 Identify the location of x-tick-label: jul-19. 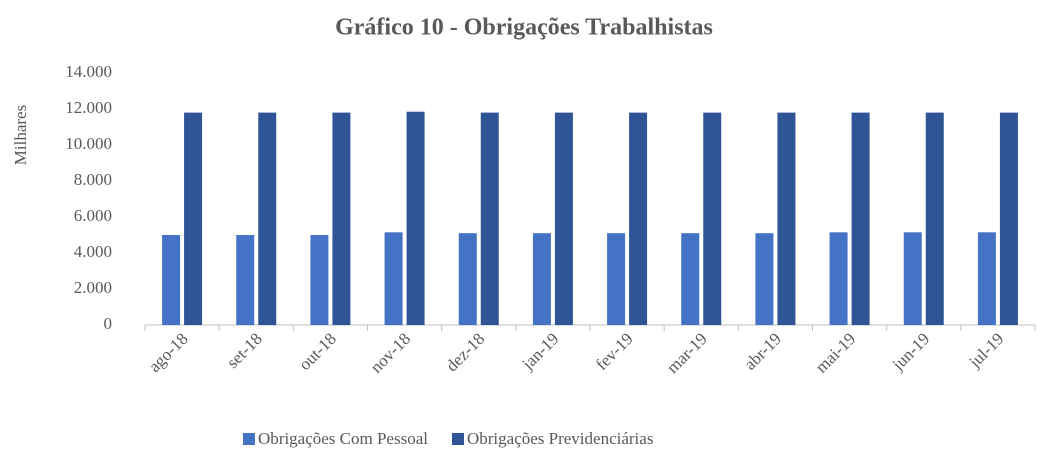
(986, 350).